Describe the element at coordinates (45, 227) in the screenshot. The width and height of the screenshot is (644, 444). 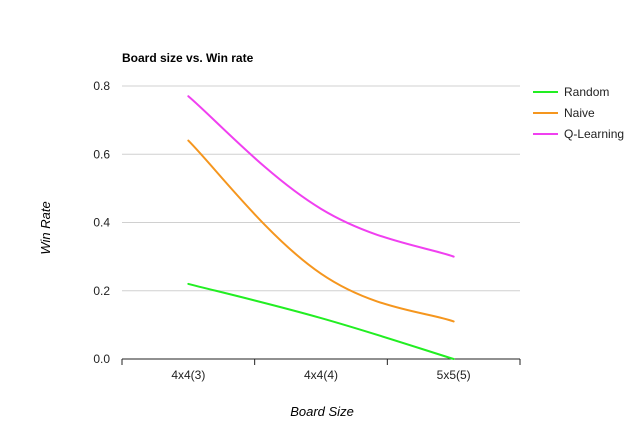
I see `y-axis-label: Win Rate` at that location.